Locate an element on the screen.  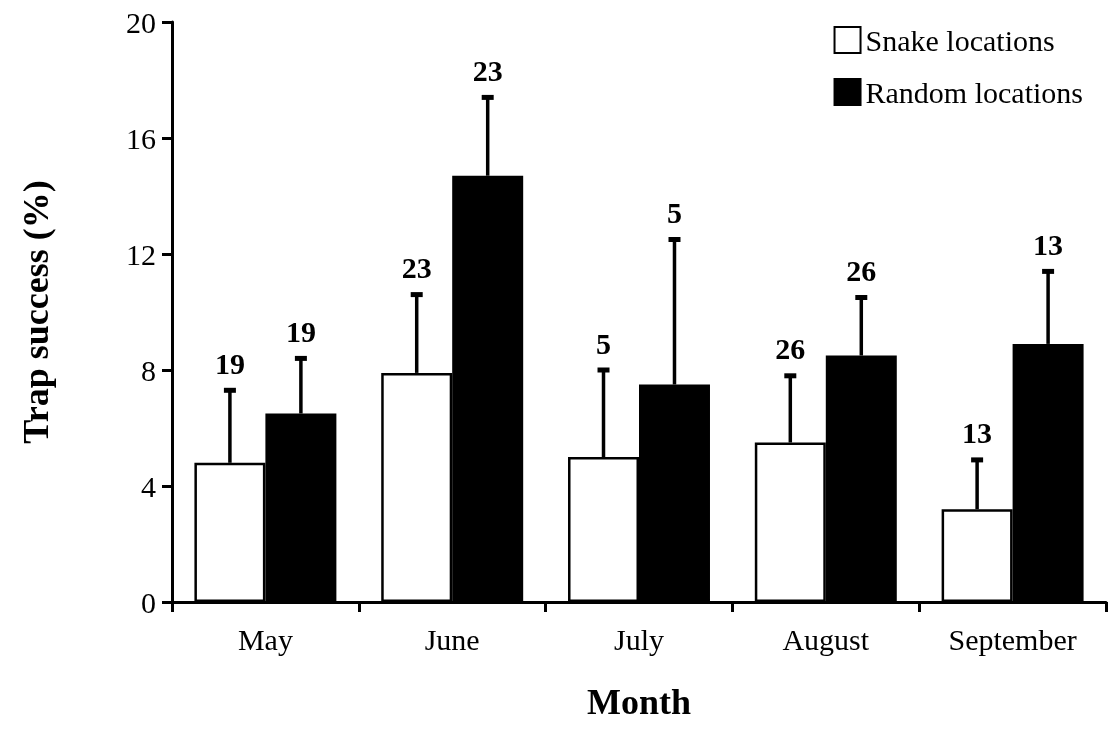
x-tick-label: May is located at coordinates (265, 639).